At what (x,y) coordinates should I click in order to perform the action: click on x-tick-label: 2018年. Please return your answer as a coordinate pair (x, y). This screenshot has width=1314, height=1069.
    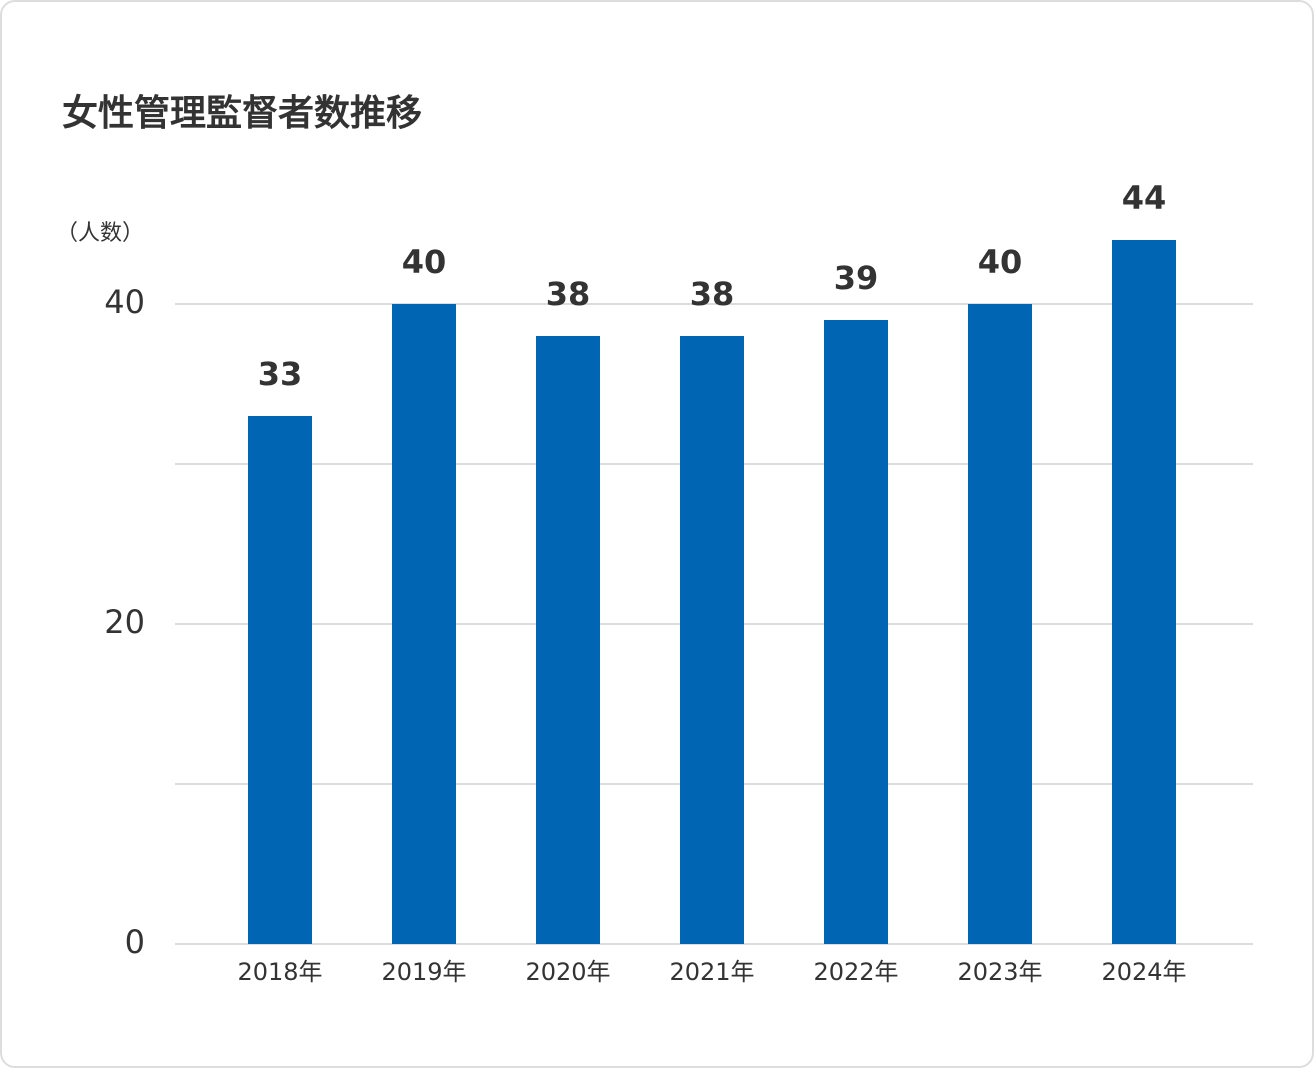
    Looking at the image, I should click on (279, 972).